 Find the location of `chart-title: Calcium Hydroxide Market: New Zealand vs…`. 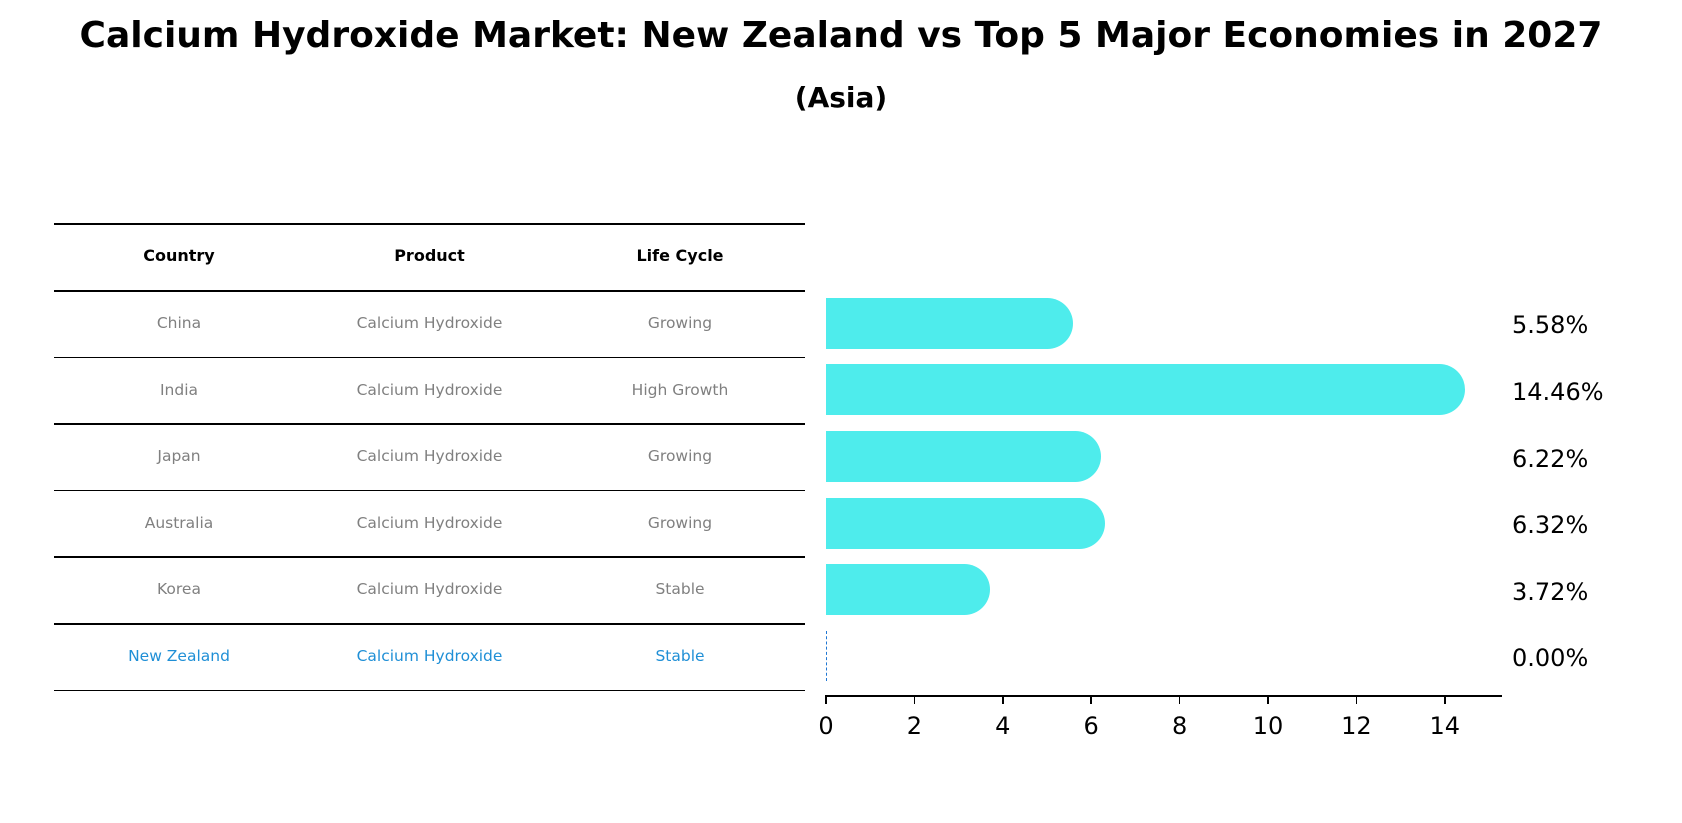

chart-title: Calcium Hydroxide Market: New Zealand vs… is located at coordinates (841, 35).